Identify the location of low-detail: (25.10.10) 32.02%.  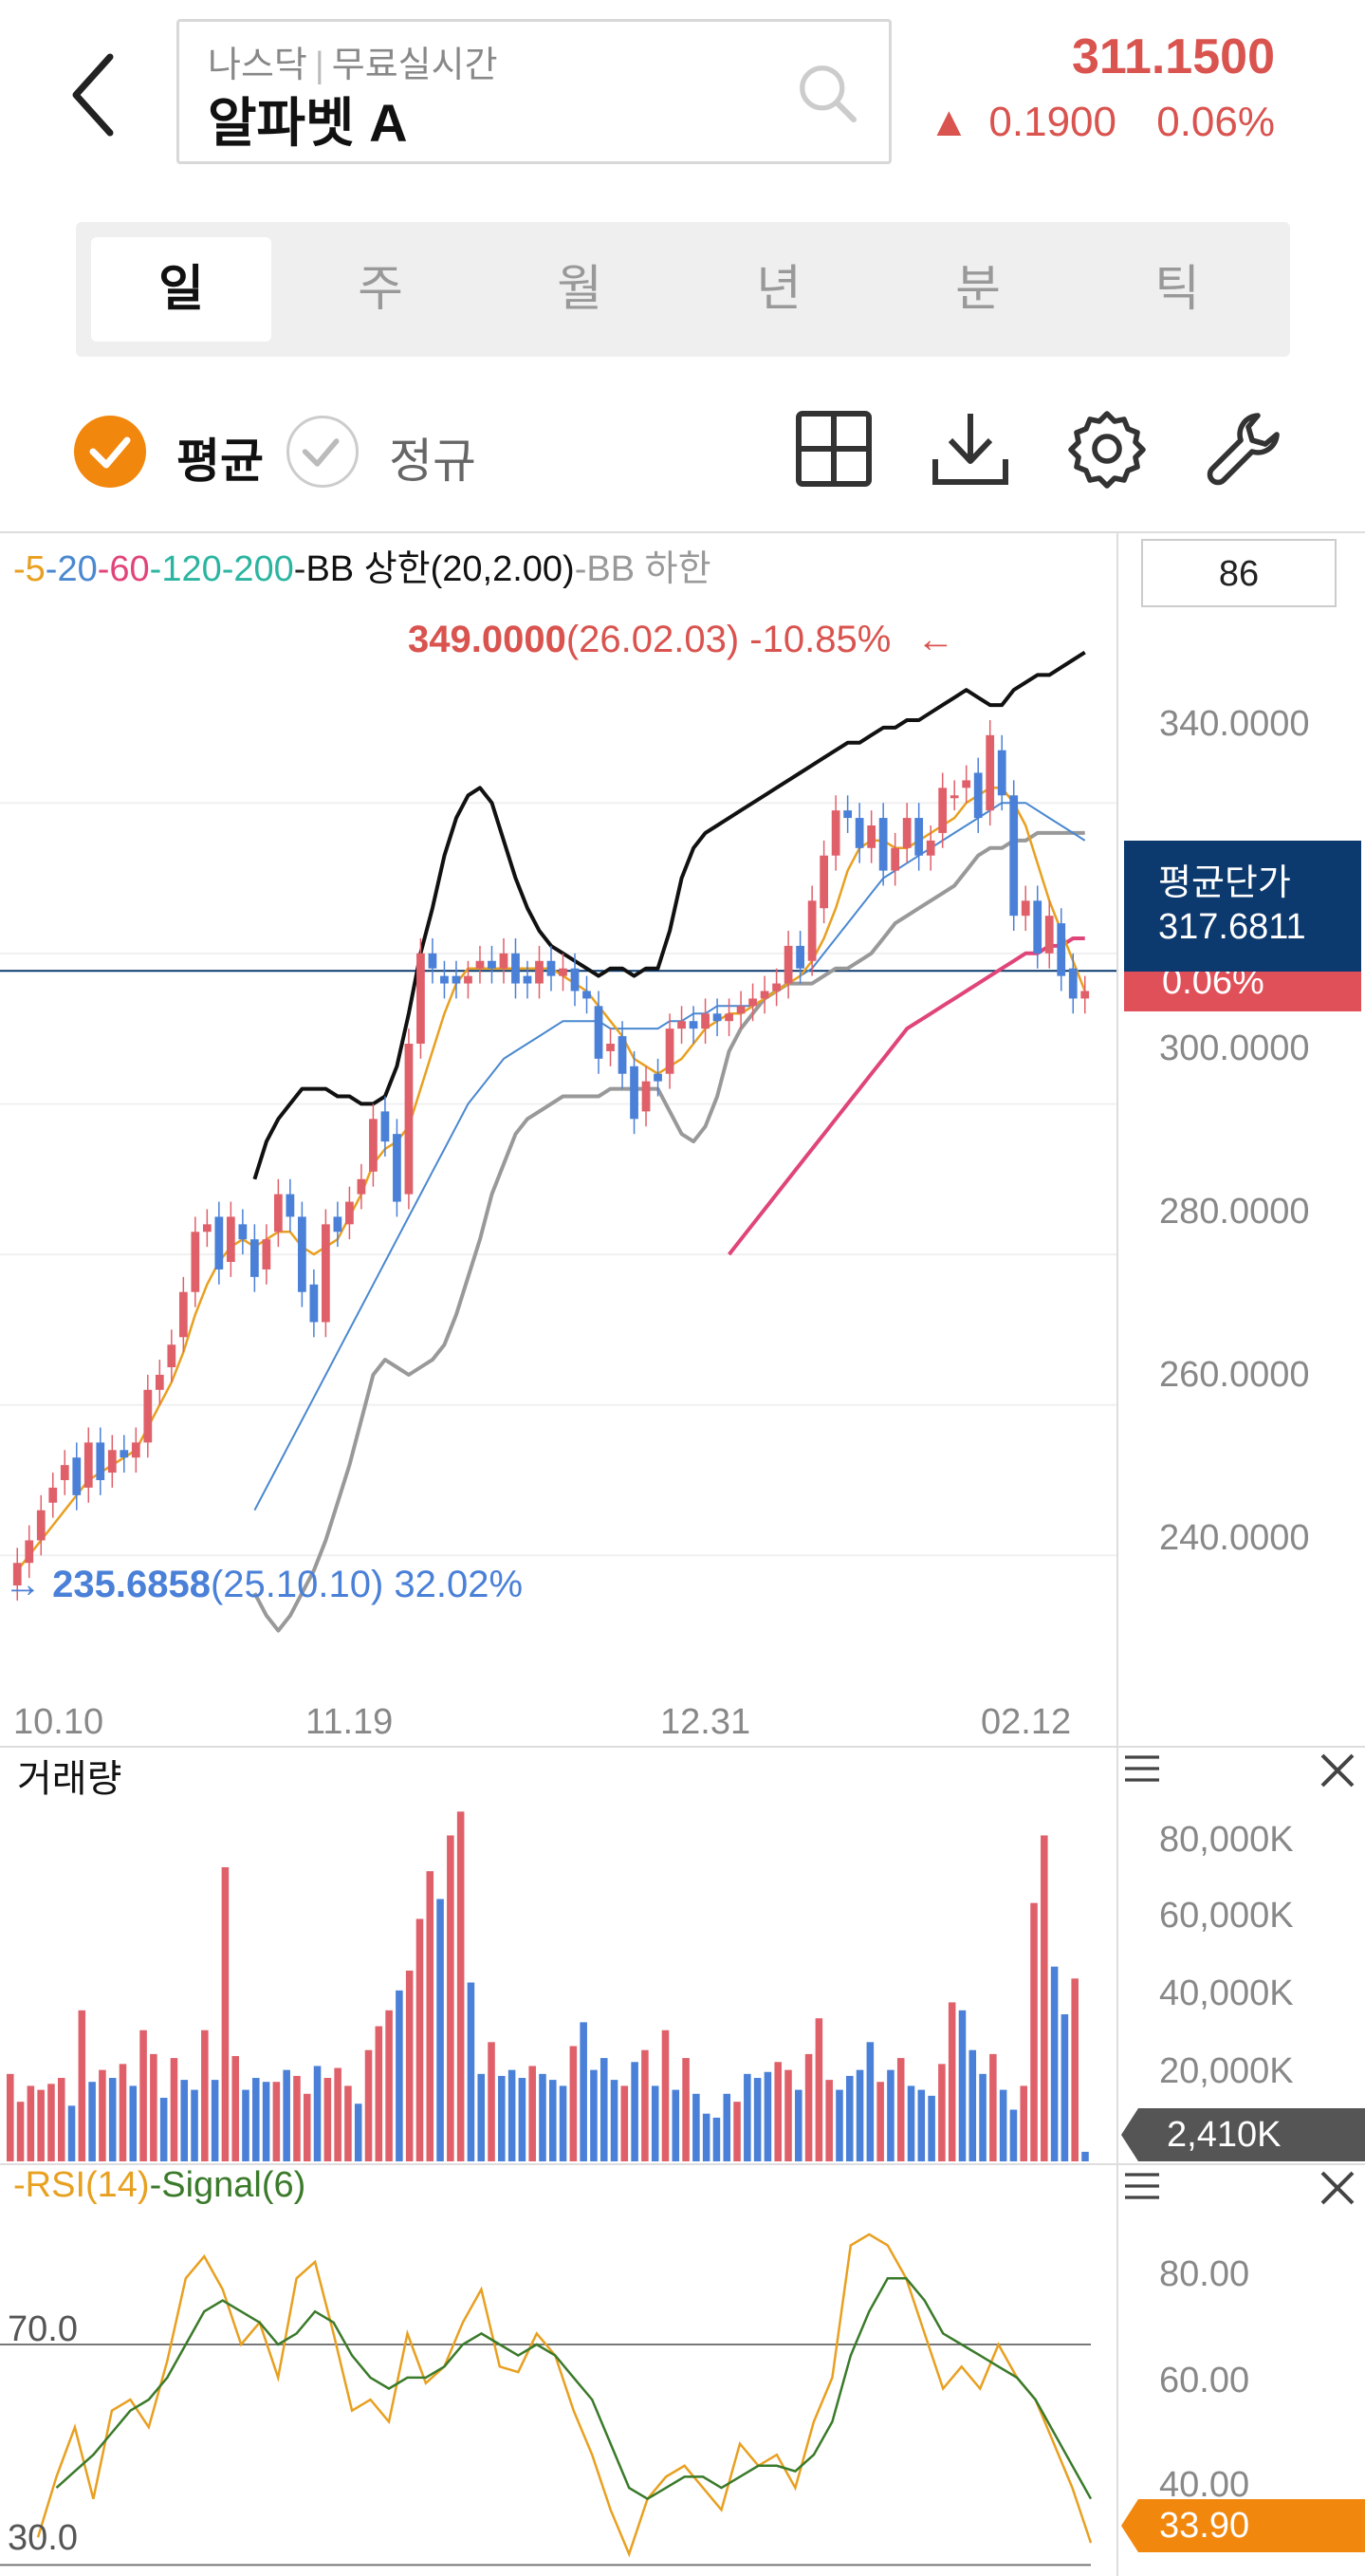
(367, 1584).